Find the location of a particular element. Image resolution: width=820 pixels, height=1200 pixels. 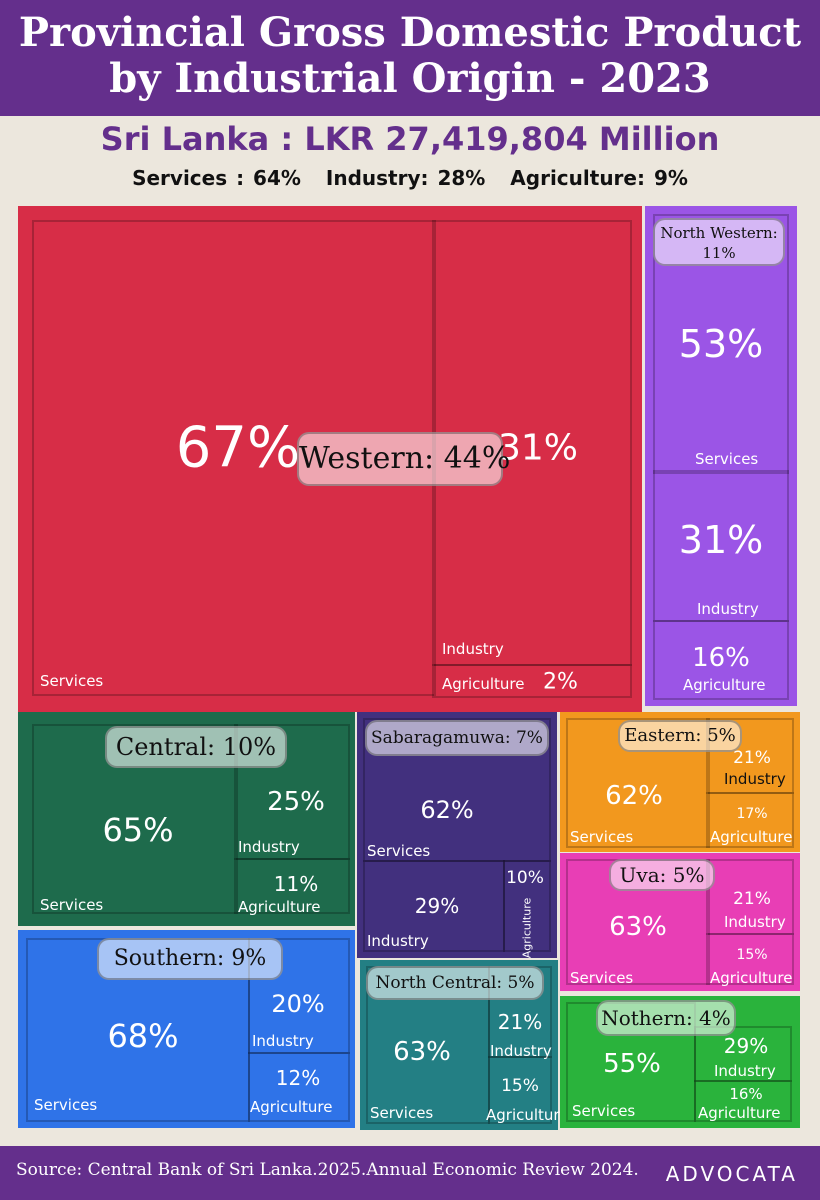

north-central-agriculture-cell is located at coordinates (520, 1090).